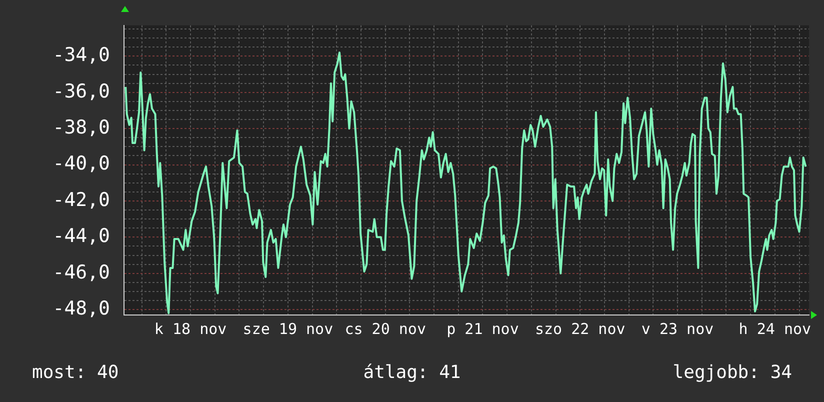 The width and height of the screenshot is (824, 402). What do you see at coordinates (75, 372) in the screenshot?
I see `text: most: 40` at bounding box center [75, 372].